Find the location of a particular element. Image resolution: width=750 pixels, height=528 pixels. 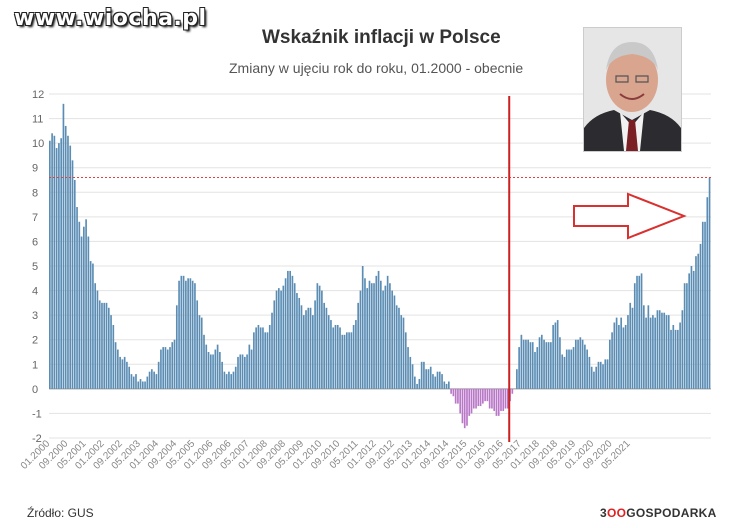

y-tick-label: 6 is located at coordinates (35, 242).